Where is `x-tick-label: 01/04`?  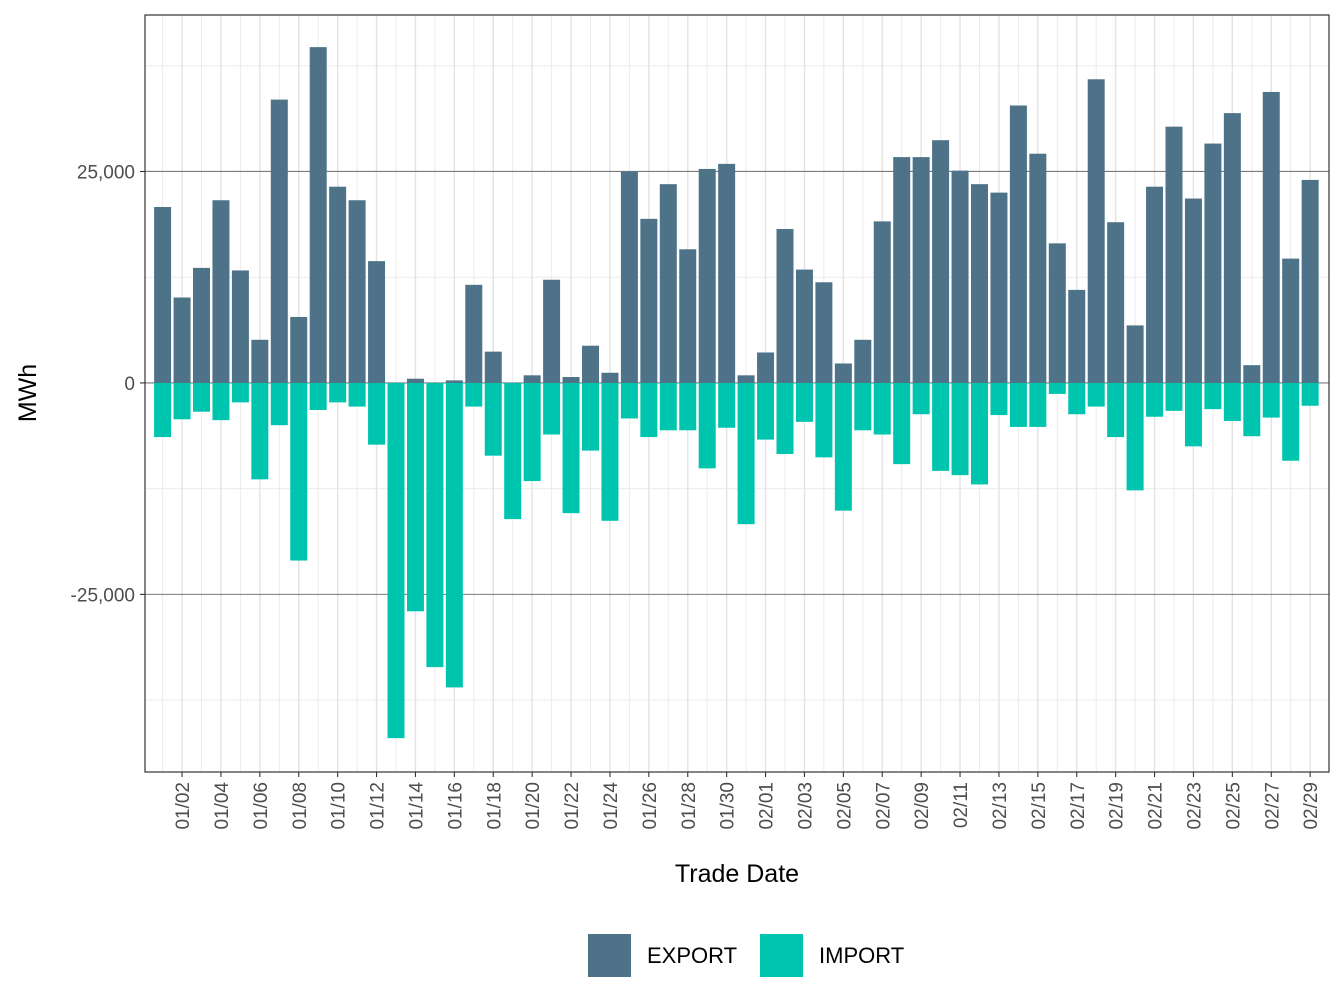 x-tick-label: 01/04 is located at coordinates (222, 806).